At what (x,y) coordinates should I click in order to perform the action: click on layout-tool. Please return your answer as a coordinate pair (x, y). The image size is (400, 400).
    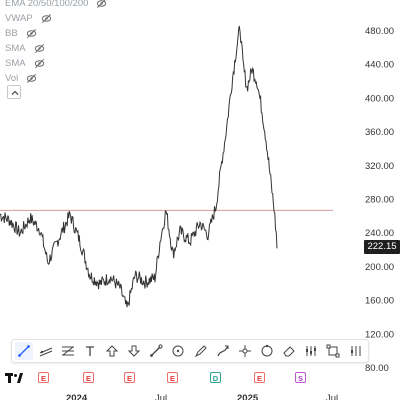
    Looking at the image, I should click on (355, 351).